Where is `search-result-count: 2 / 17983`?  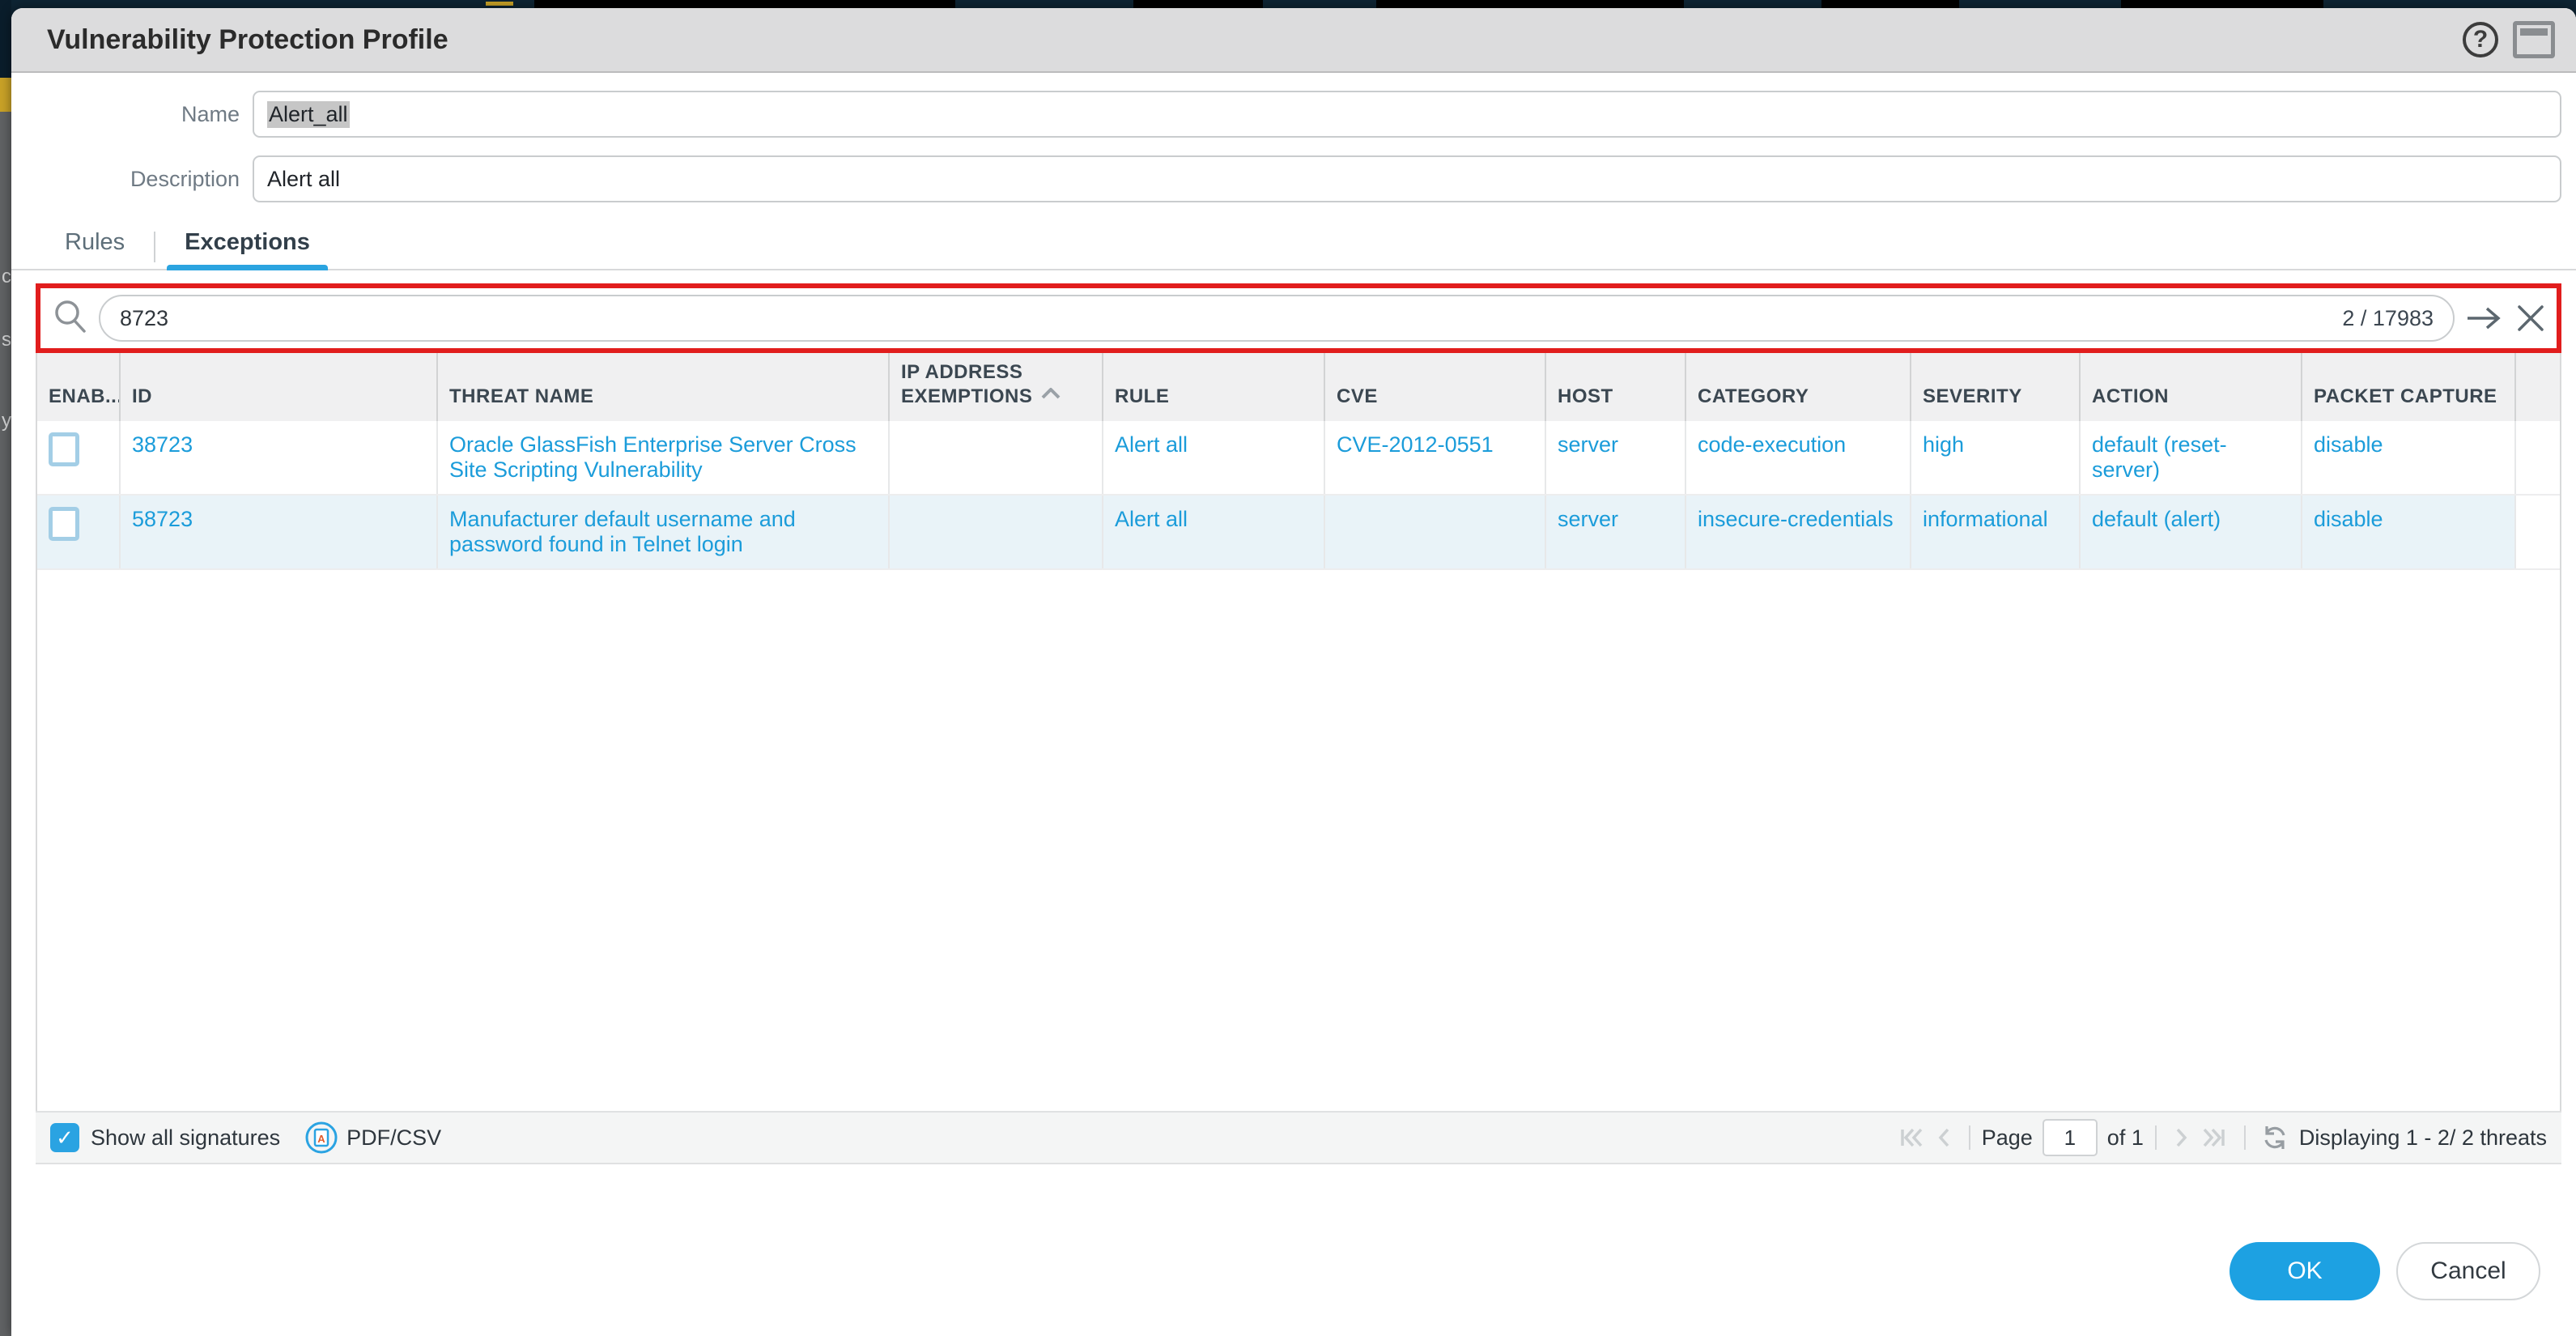 search-result-count: 2 / 17983 is located at coordinates (2388, 317).